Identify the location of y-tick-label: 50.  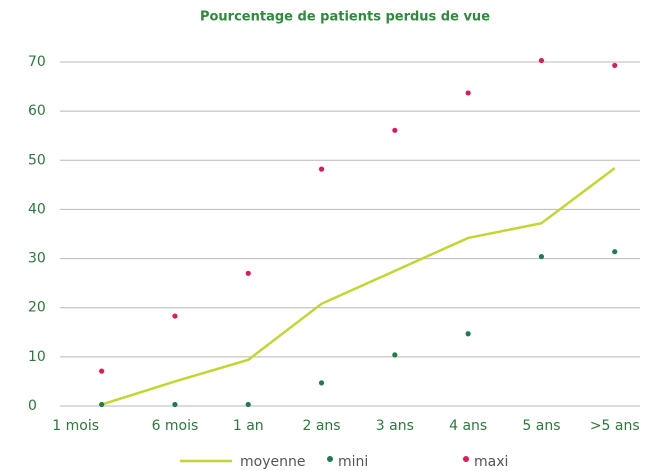
(37, 160).